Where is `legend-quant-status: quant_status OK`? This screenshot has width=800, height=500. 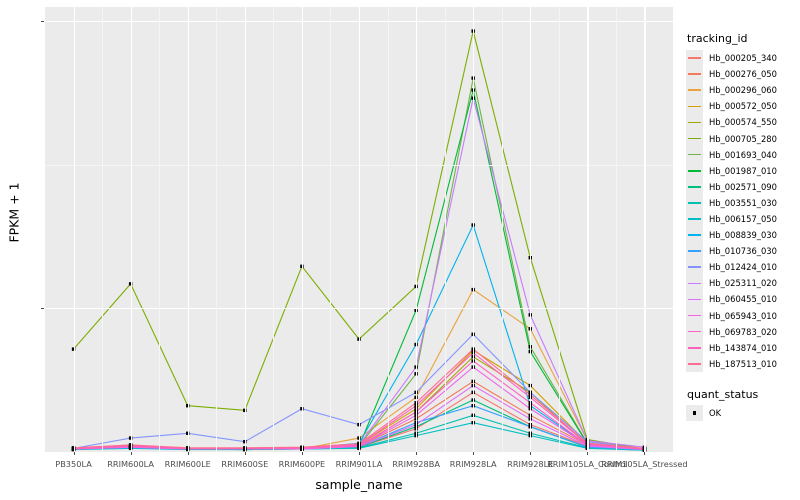 legend-quant-status: quant_status OK is located at coordinates (743, 404).